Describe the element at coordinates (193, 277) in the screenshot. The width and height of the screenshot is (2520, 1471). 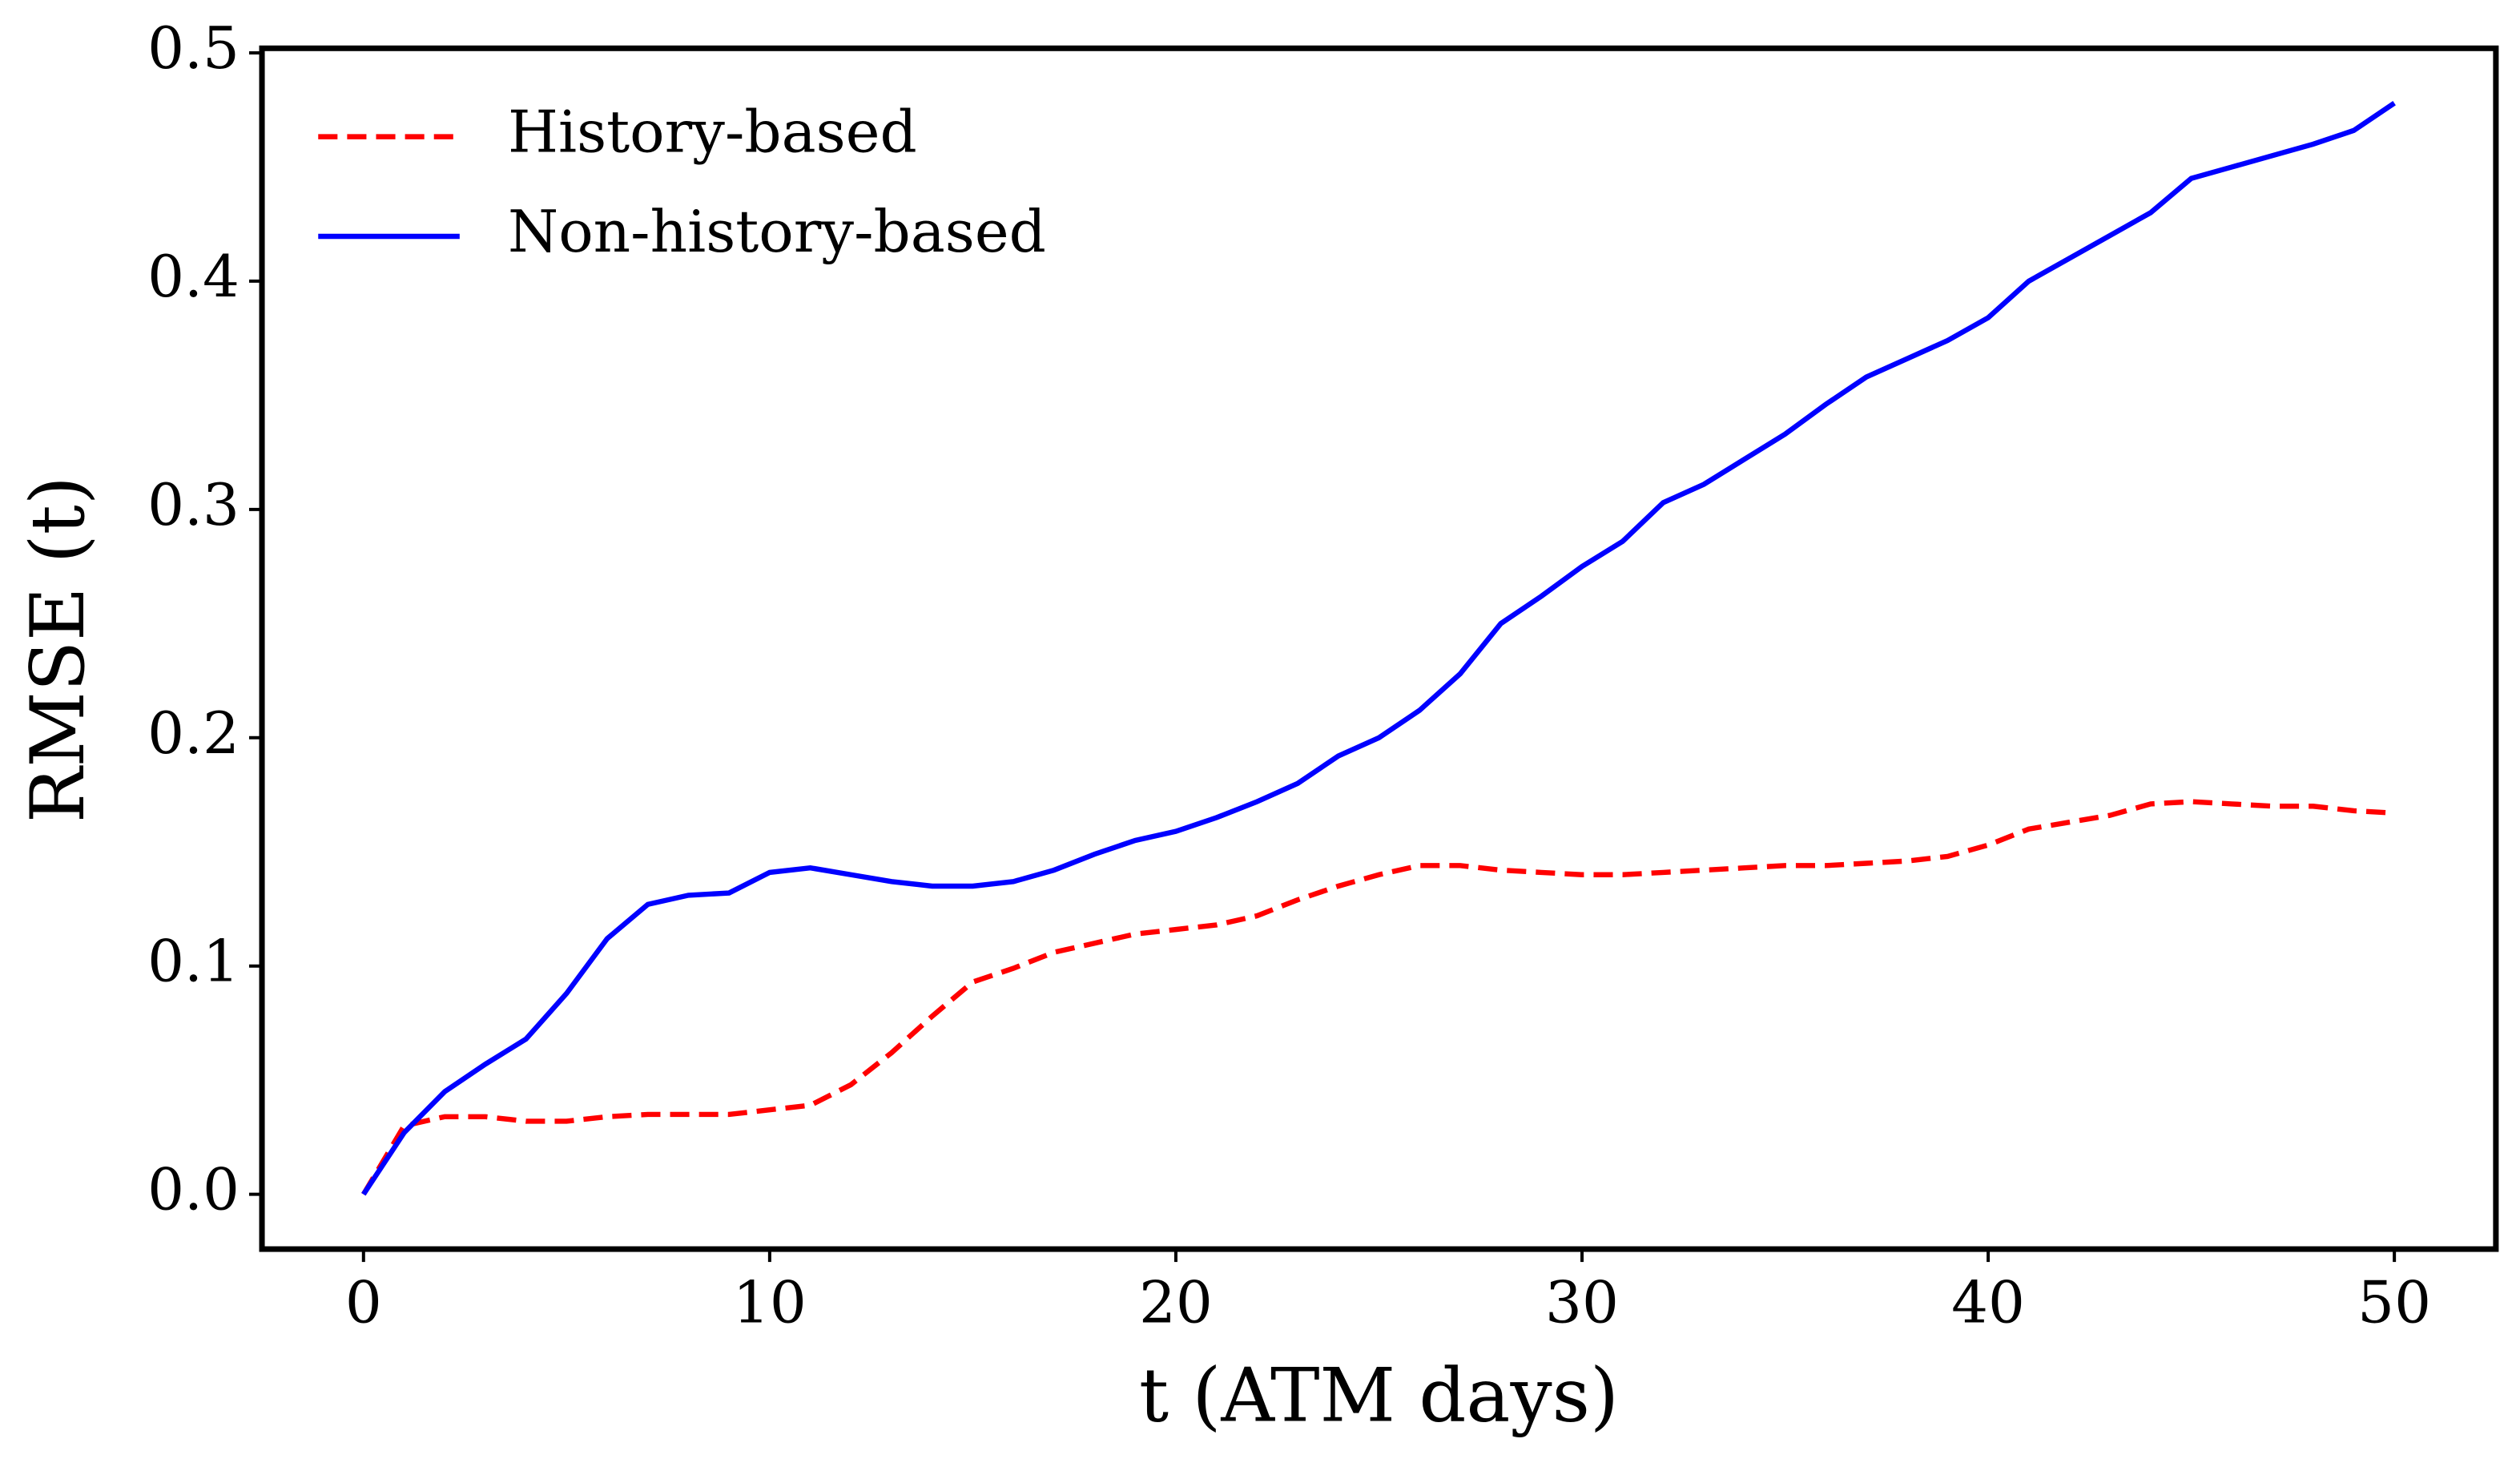
I see `y-tick-label: 0.4` at that location.